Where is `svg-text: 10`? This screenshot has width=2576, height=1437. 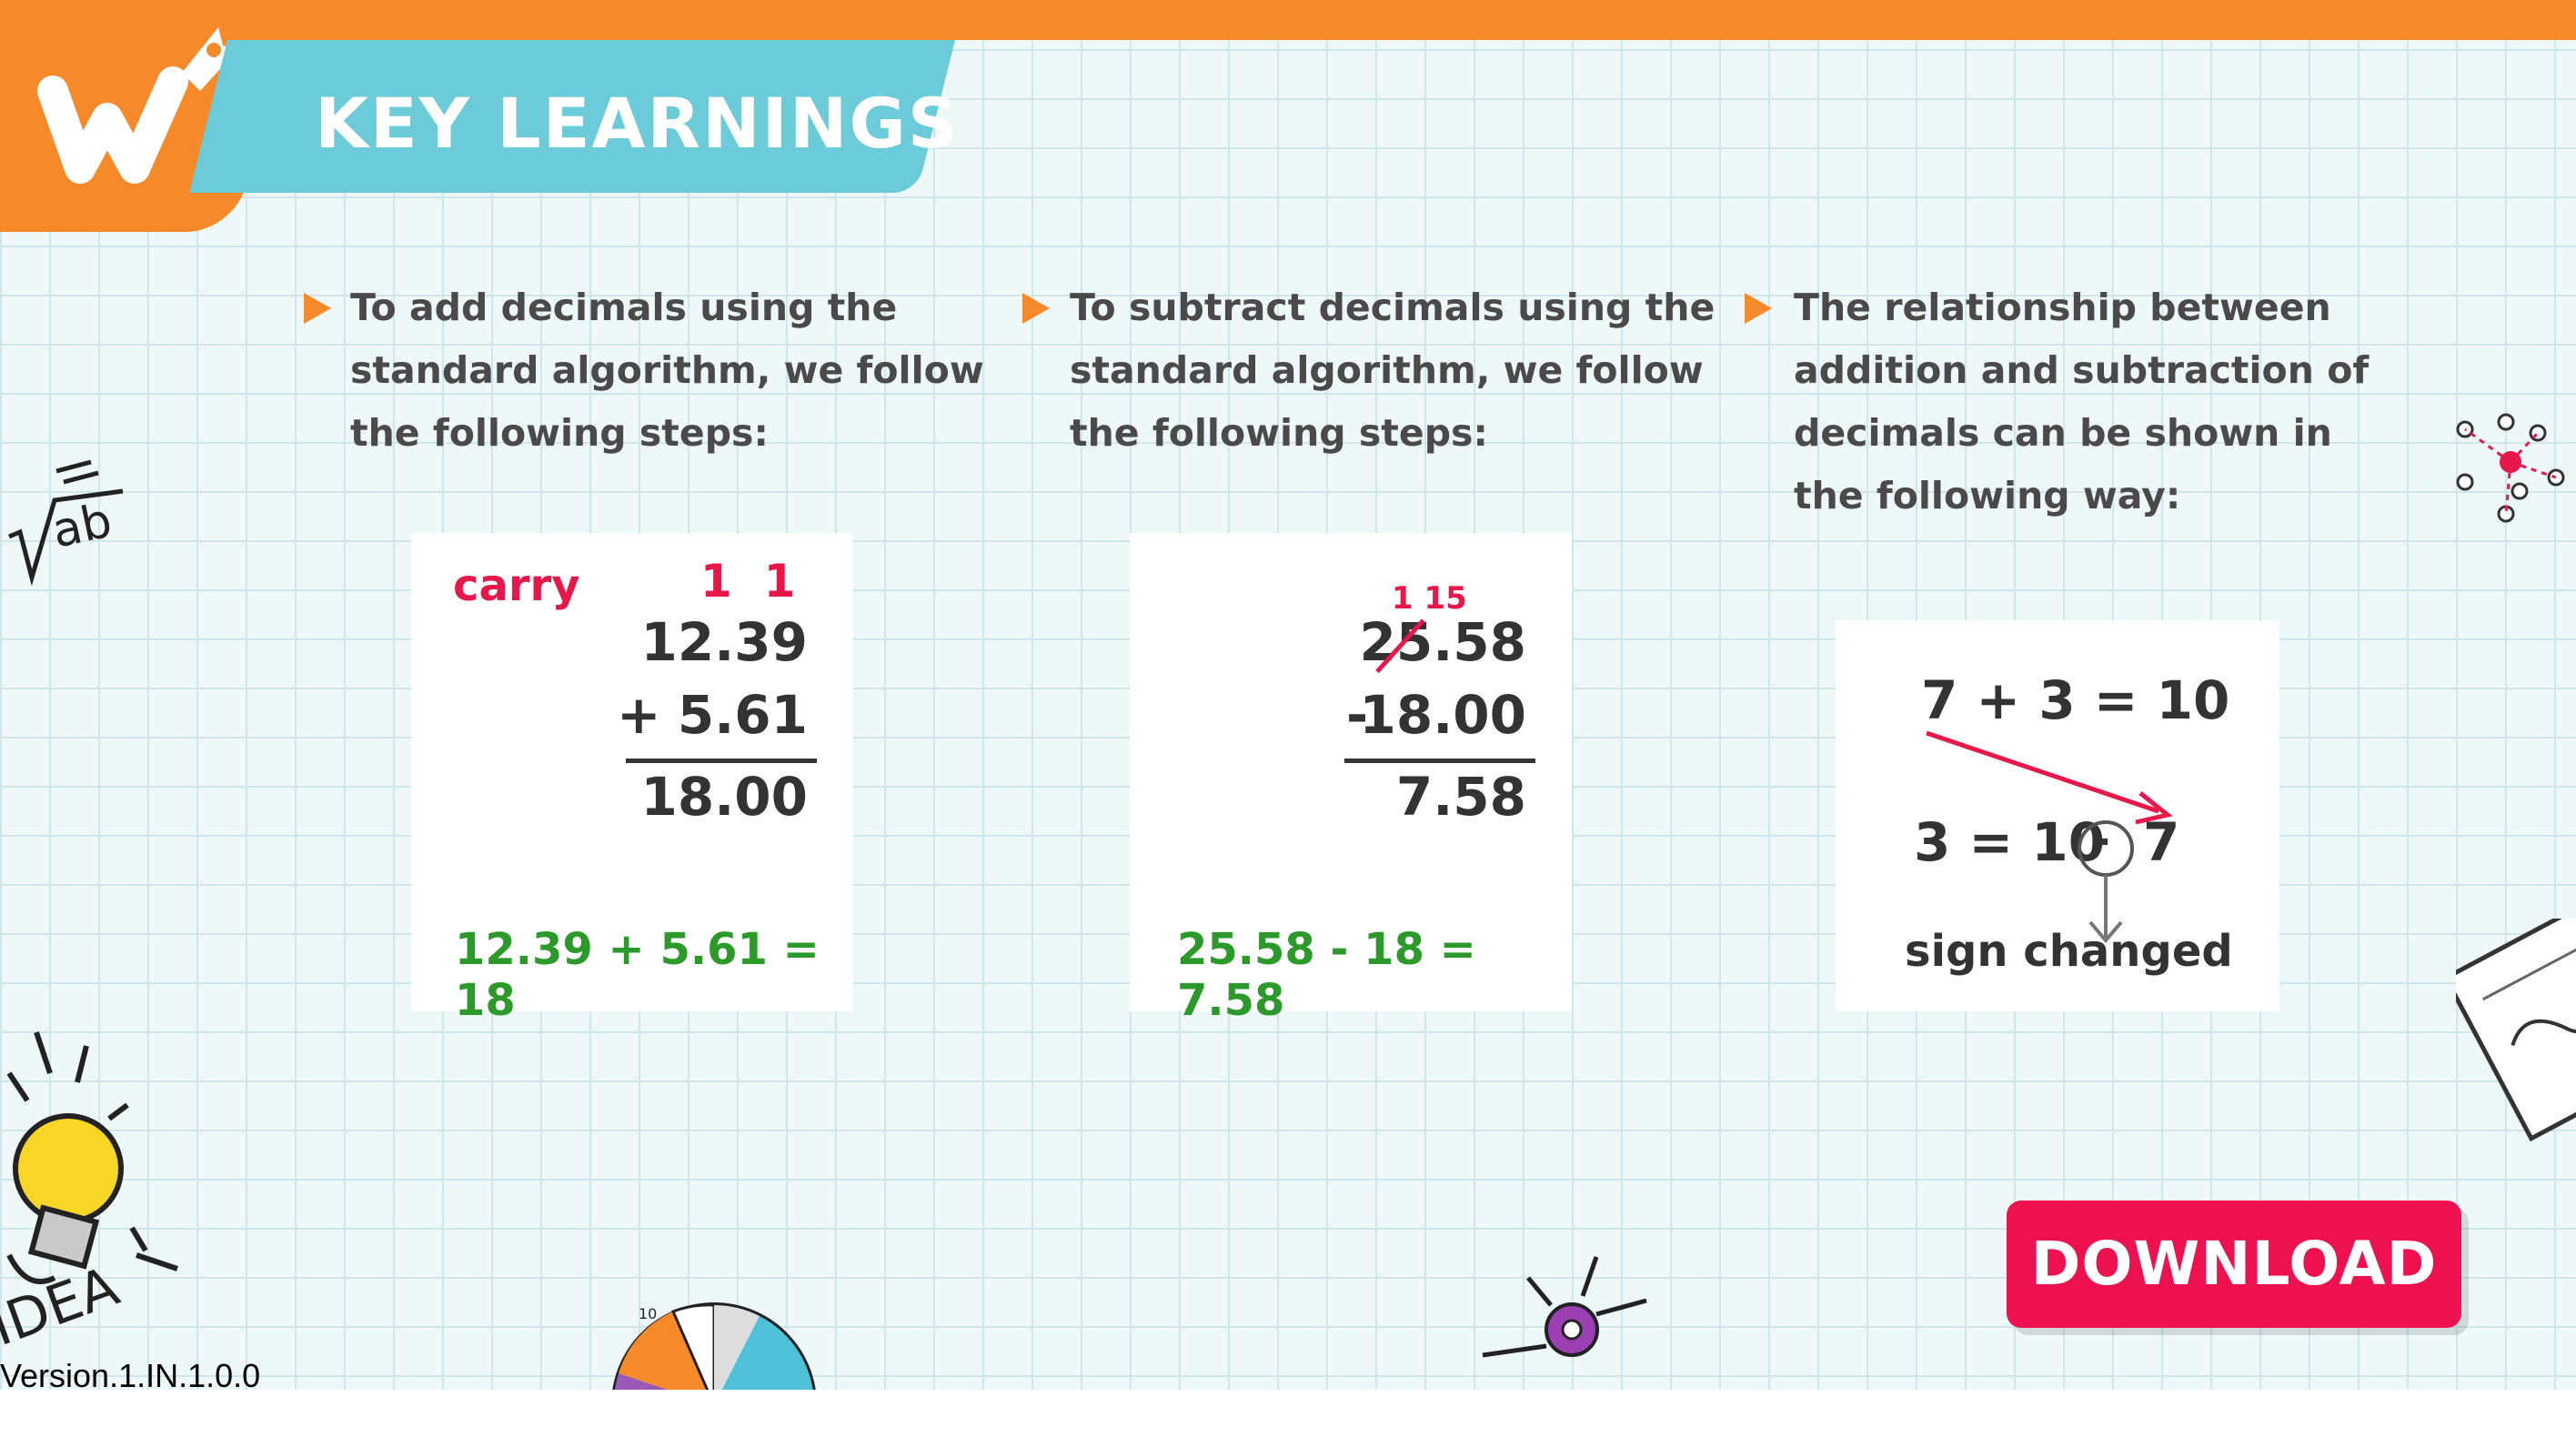
svg-text: 10 is located at coordinates (648, 1313).